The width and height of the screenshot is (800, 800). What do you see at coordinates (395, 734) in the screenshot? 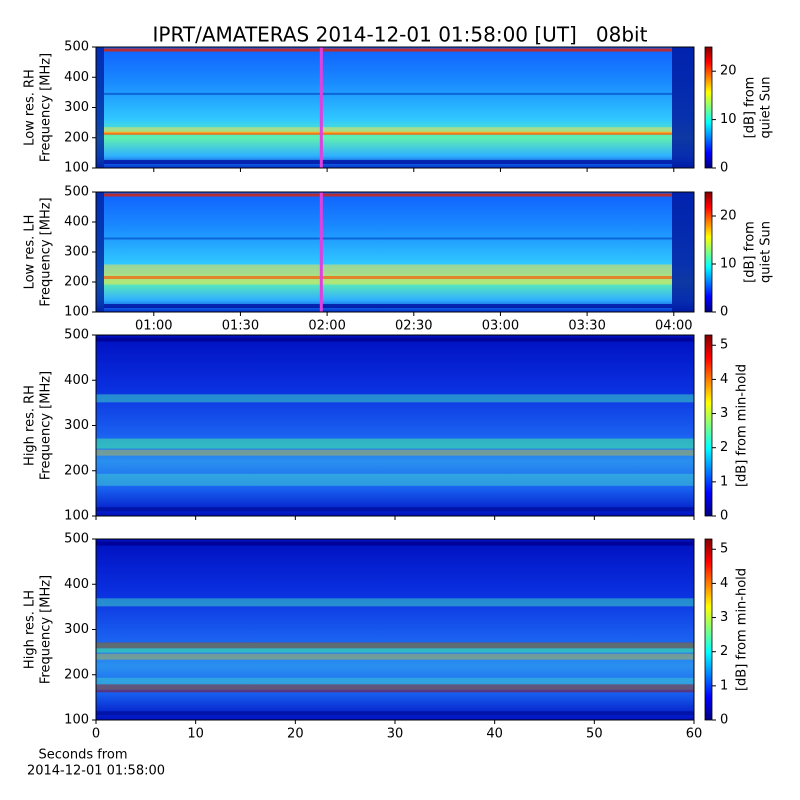
I see `x-tick-label: 30` at bounding box center [395, 734].